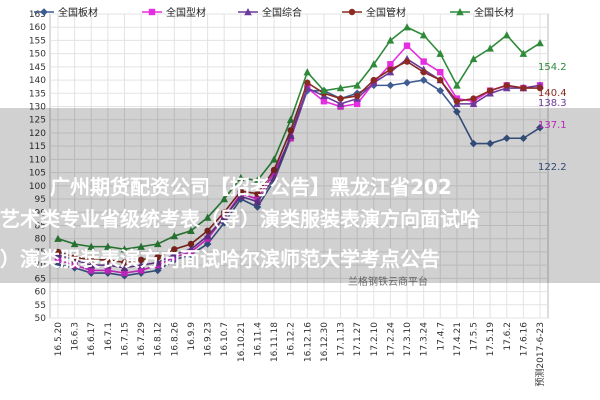 The width and height of the screenshot is (600, 400). What do you see at coordinates (458, 339) in the screenshot?
I see `x-tick-label: 17.4.21` at bounding box center [458, 339].